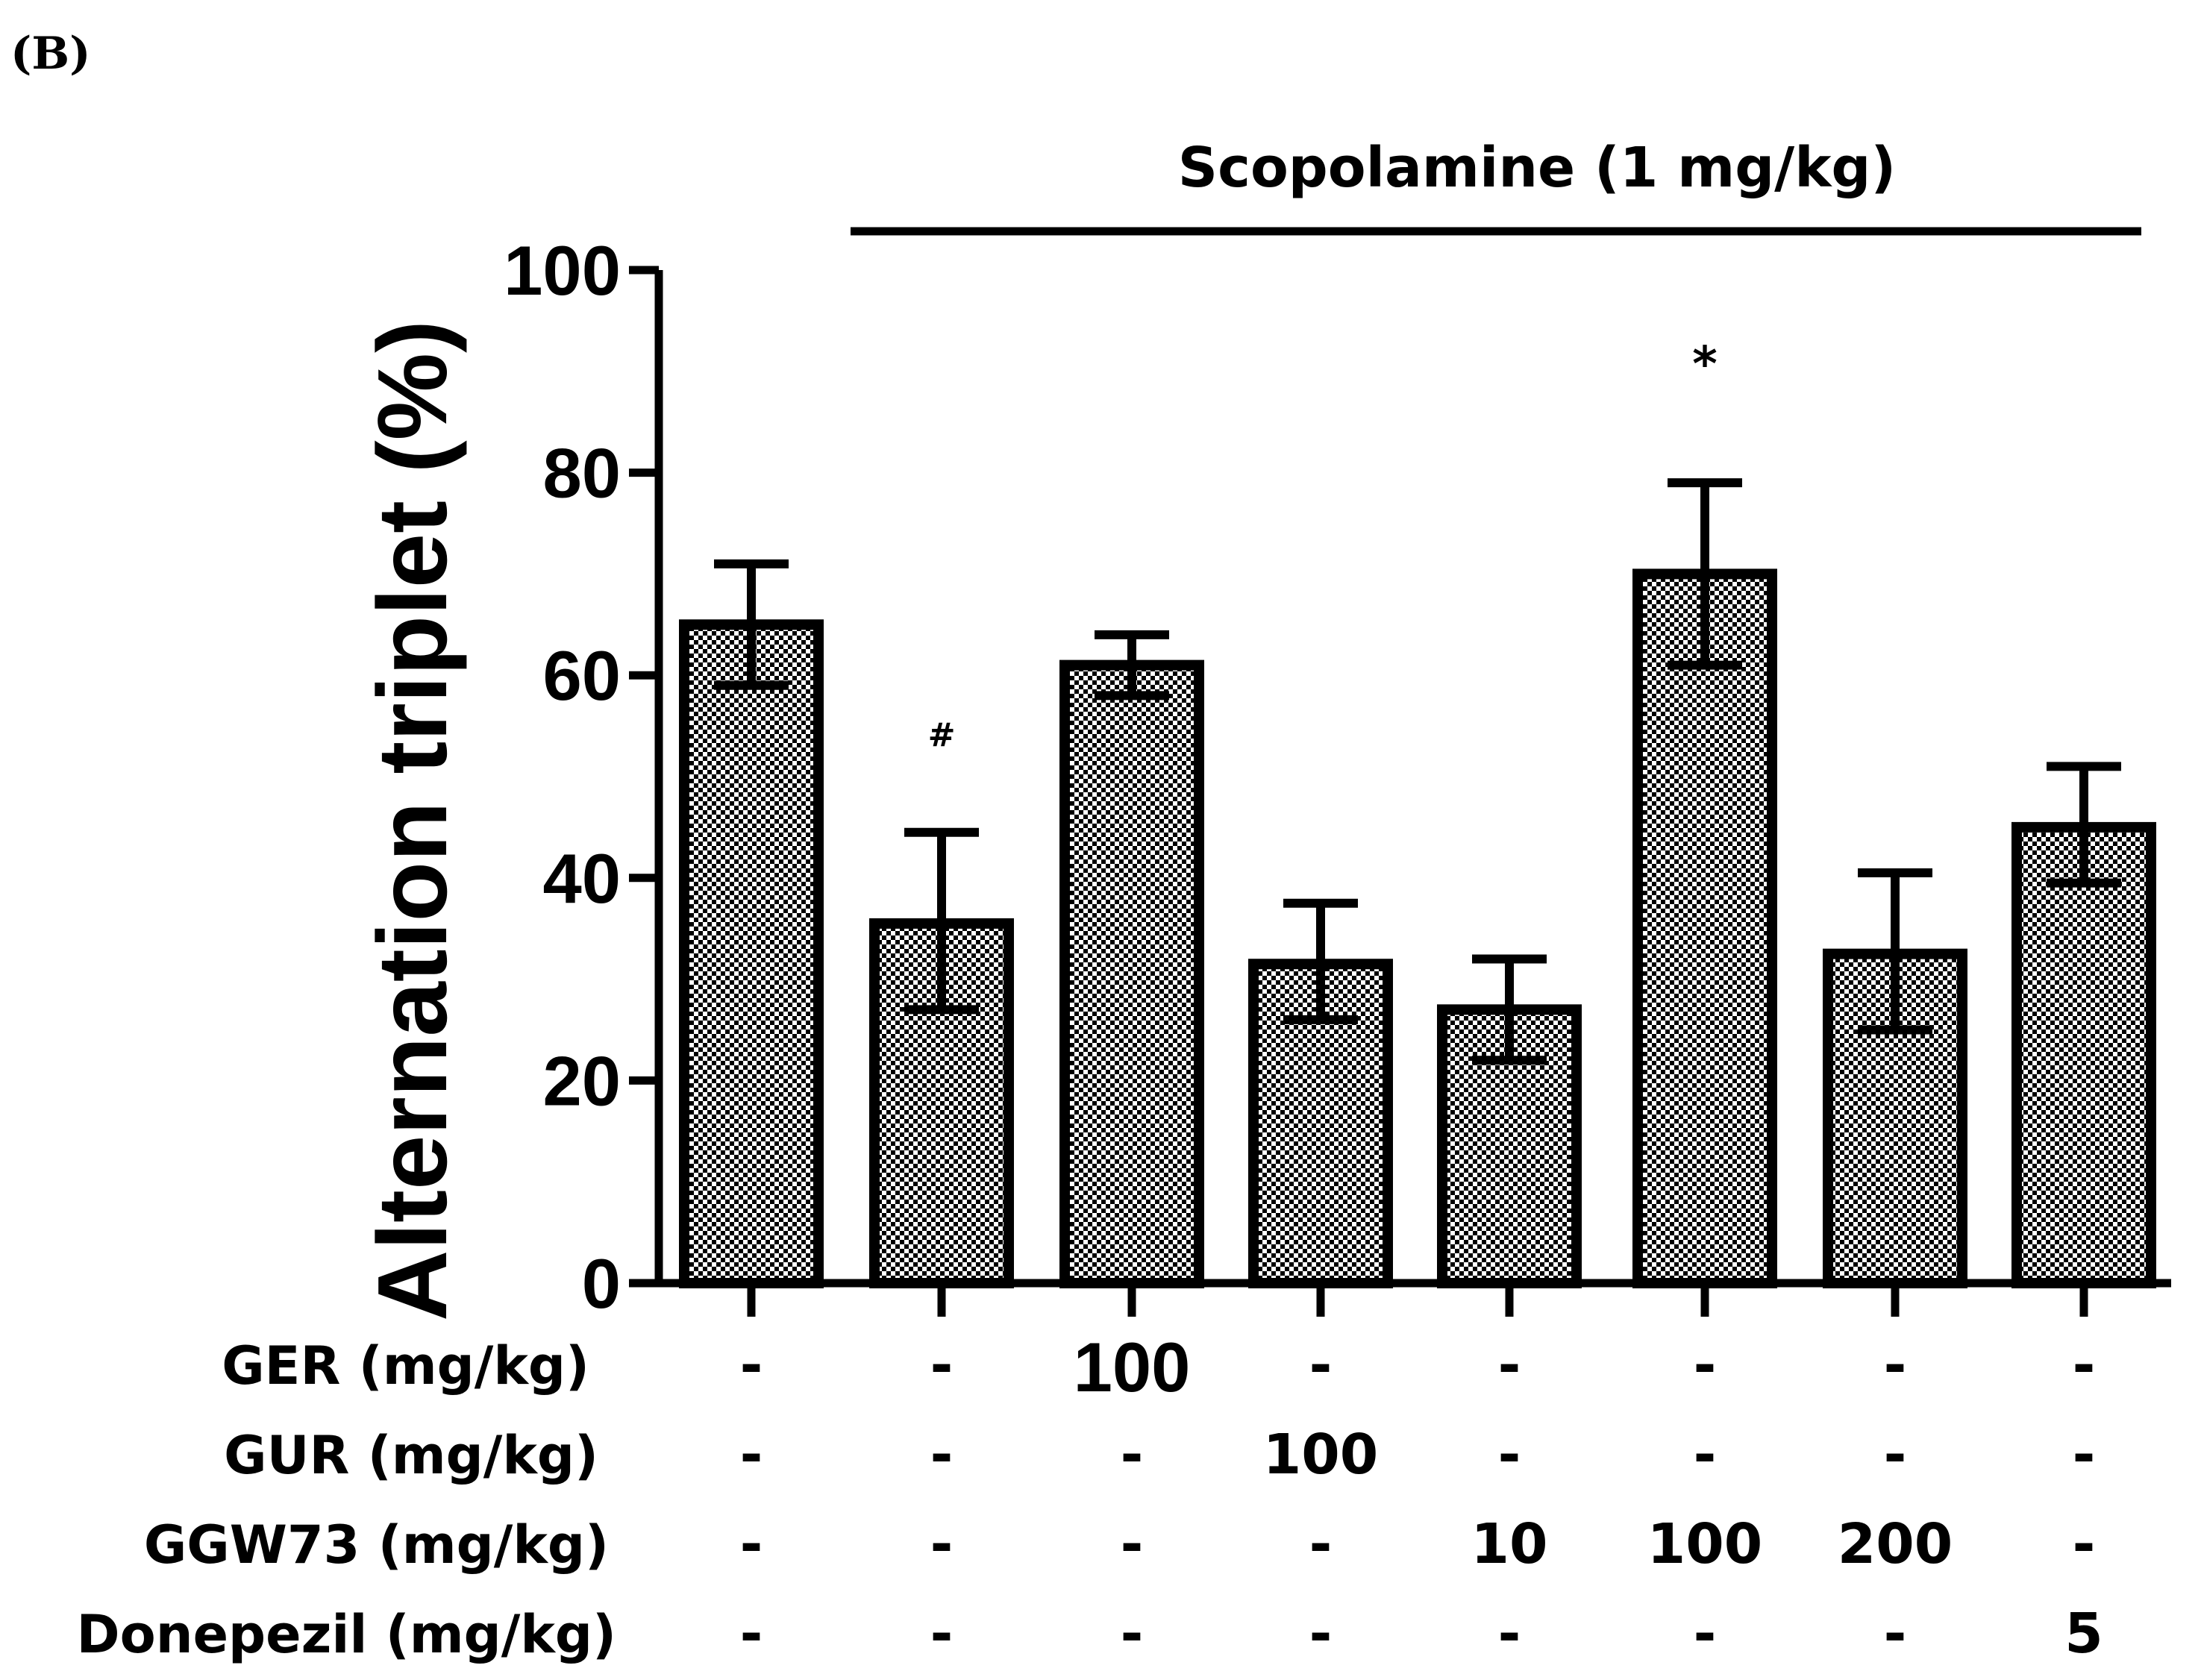 The image size is (2201, 1680). What do you see at coordinates (1417, 1300) in the screenshot?
I see `x-axis-ticks` at bounding box center [1417, 1300].